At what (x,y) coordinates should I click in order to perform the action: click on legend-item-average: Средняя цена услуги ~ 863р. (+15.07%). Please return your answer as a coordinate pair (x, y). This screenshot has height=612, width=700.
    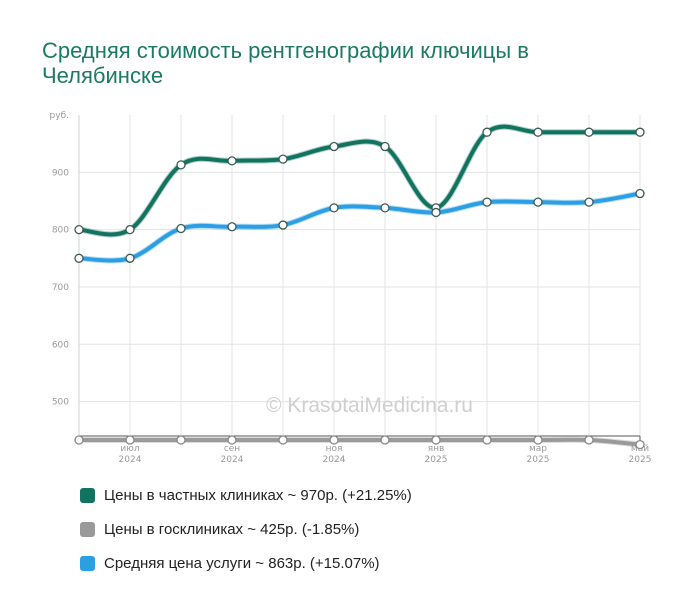
    Looking at the image, I should click on (246, 563).